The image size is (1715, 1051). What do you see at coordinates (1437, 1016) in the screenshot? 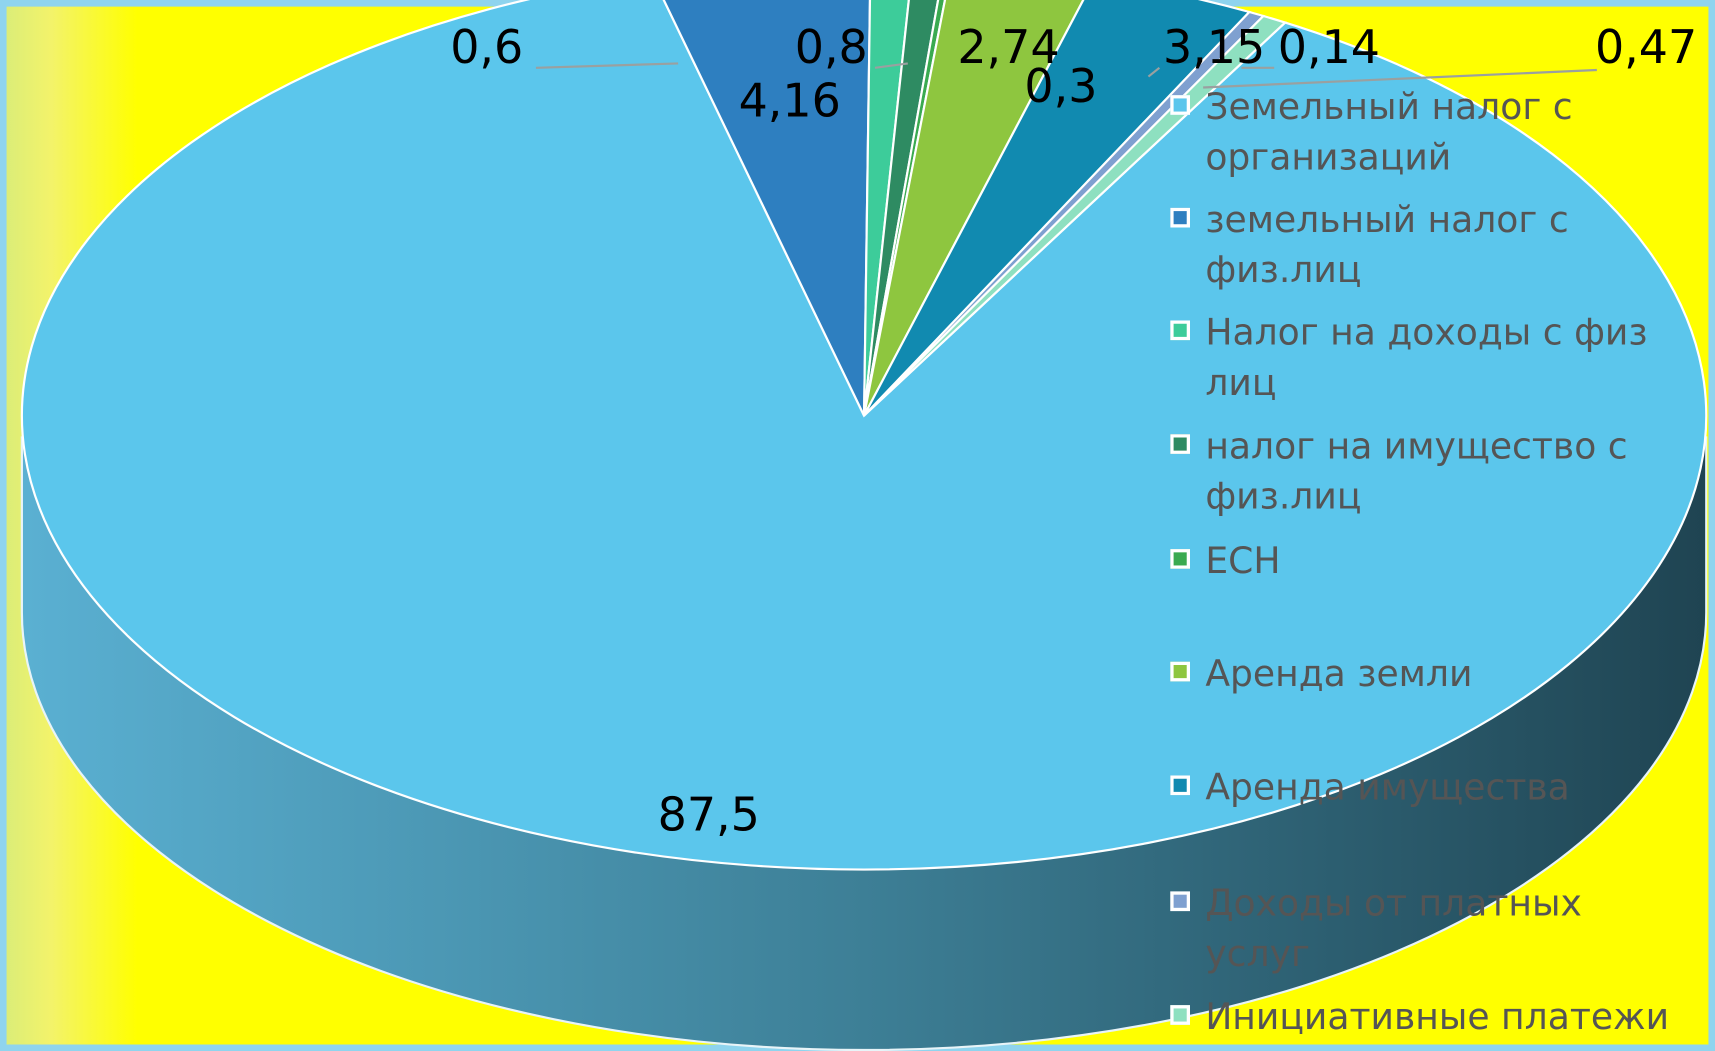
I see `legend-label: Инициативные платежи` at bounding box center [1437, 1016].